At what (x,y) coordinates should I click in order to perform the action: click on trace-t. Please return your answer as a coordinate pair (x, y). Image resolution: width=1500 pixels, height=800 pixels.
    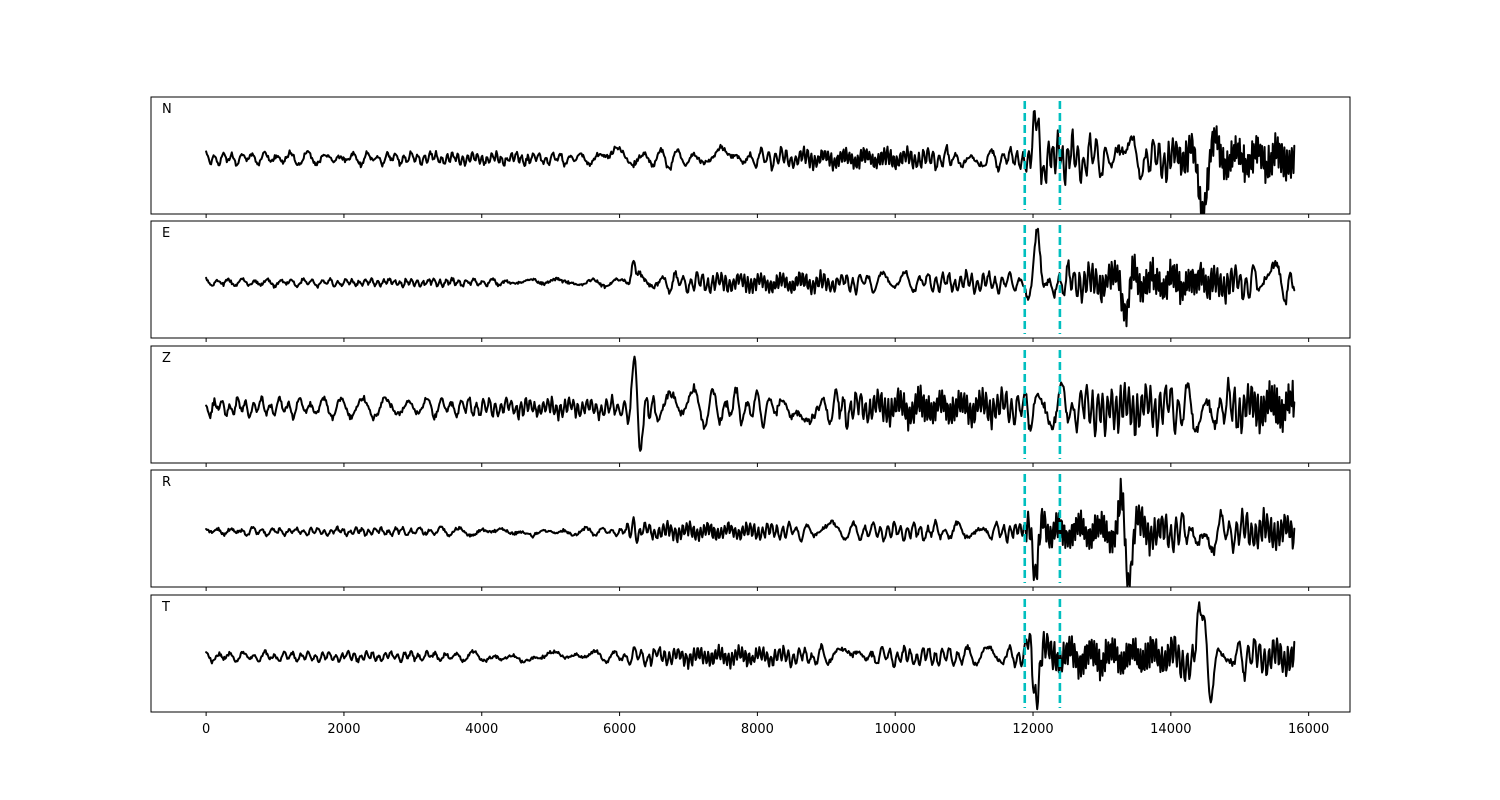
    Looking at the image, I should click on (750, 656).